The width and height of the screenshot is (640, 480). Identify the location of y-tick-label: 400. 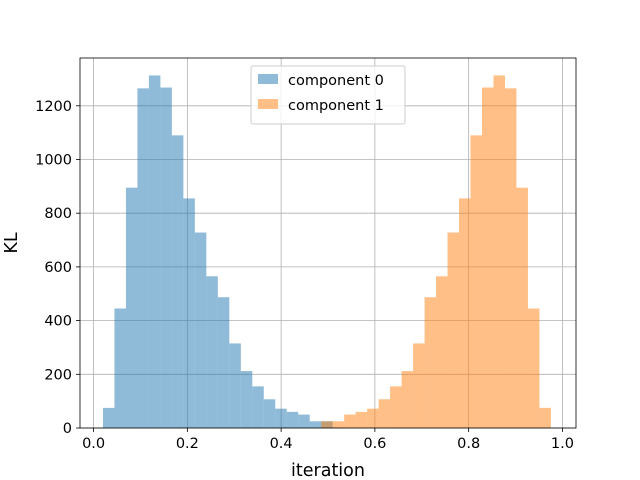
(58, 322).